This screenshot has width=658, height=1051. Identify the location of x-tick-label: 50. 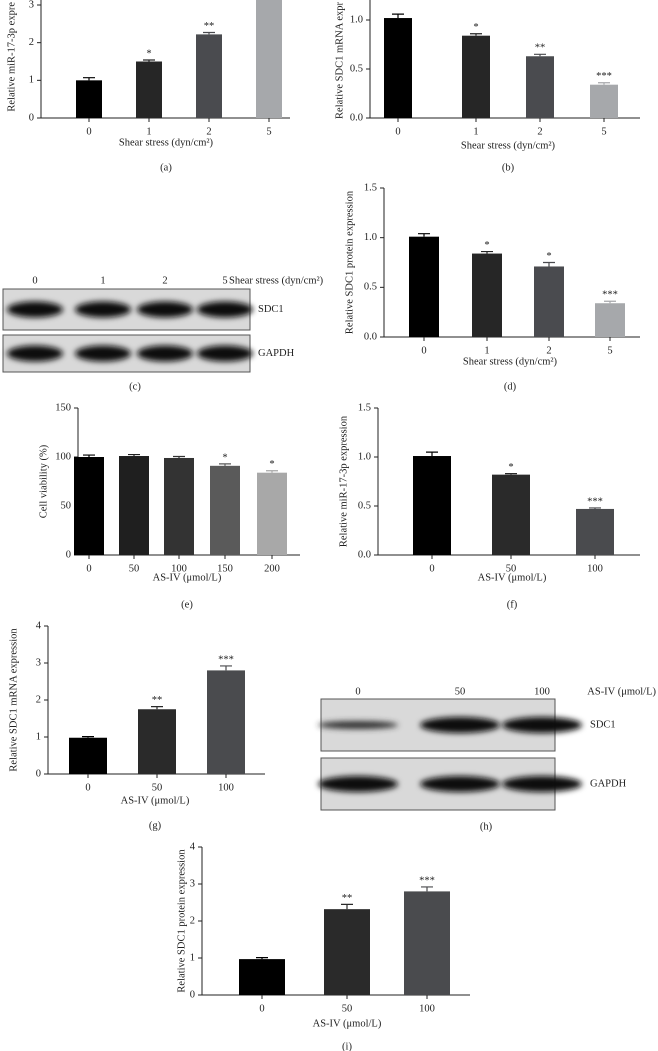
(134, 568).